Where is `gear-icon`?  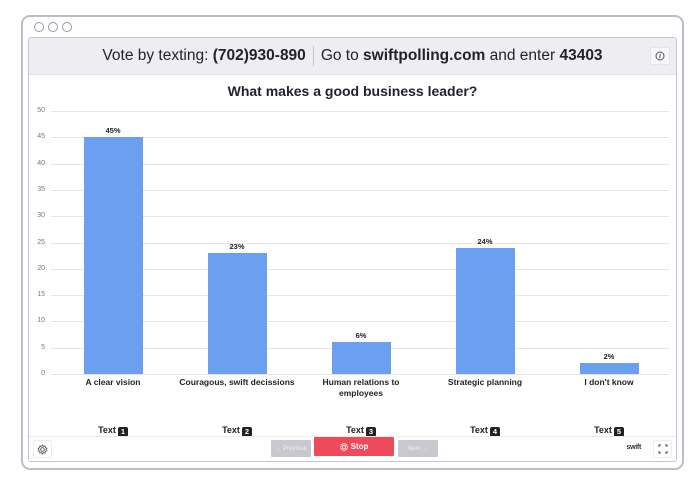 gear-icon is located at coordinates (42, 449).